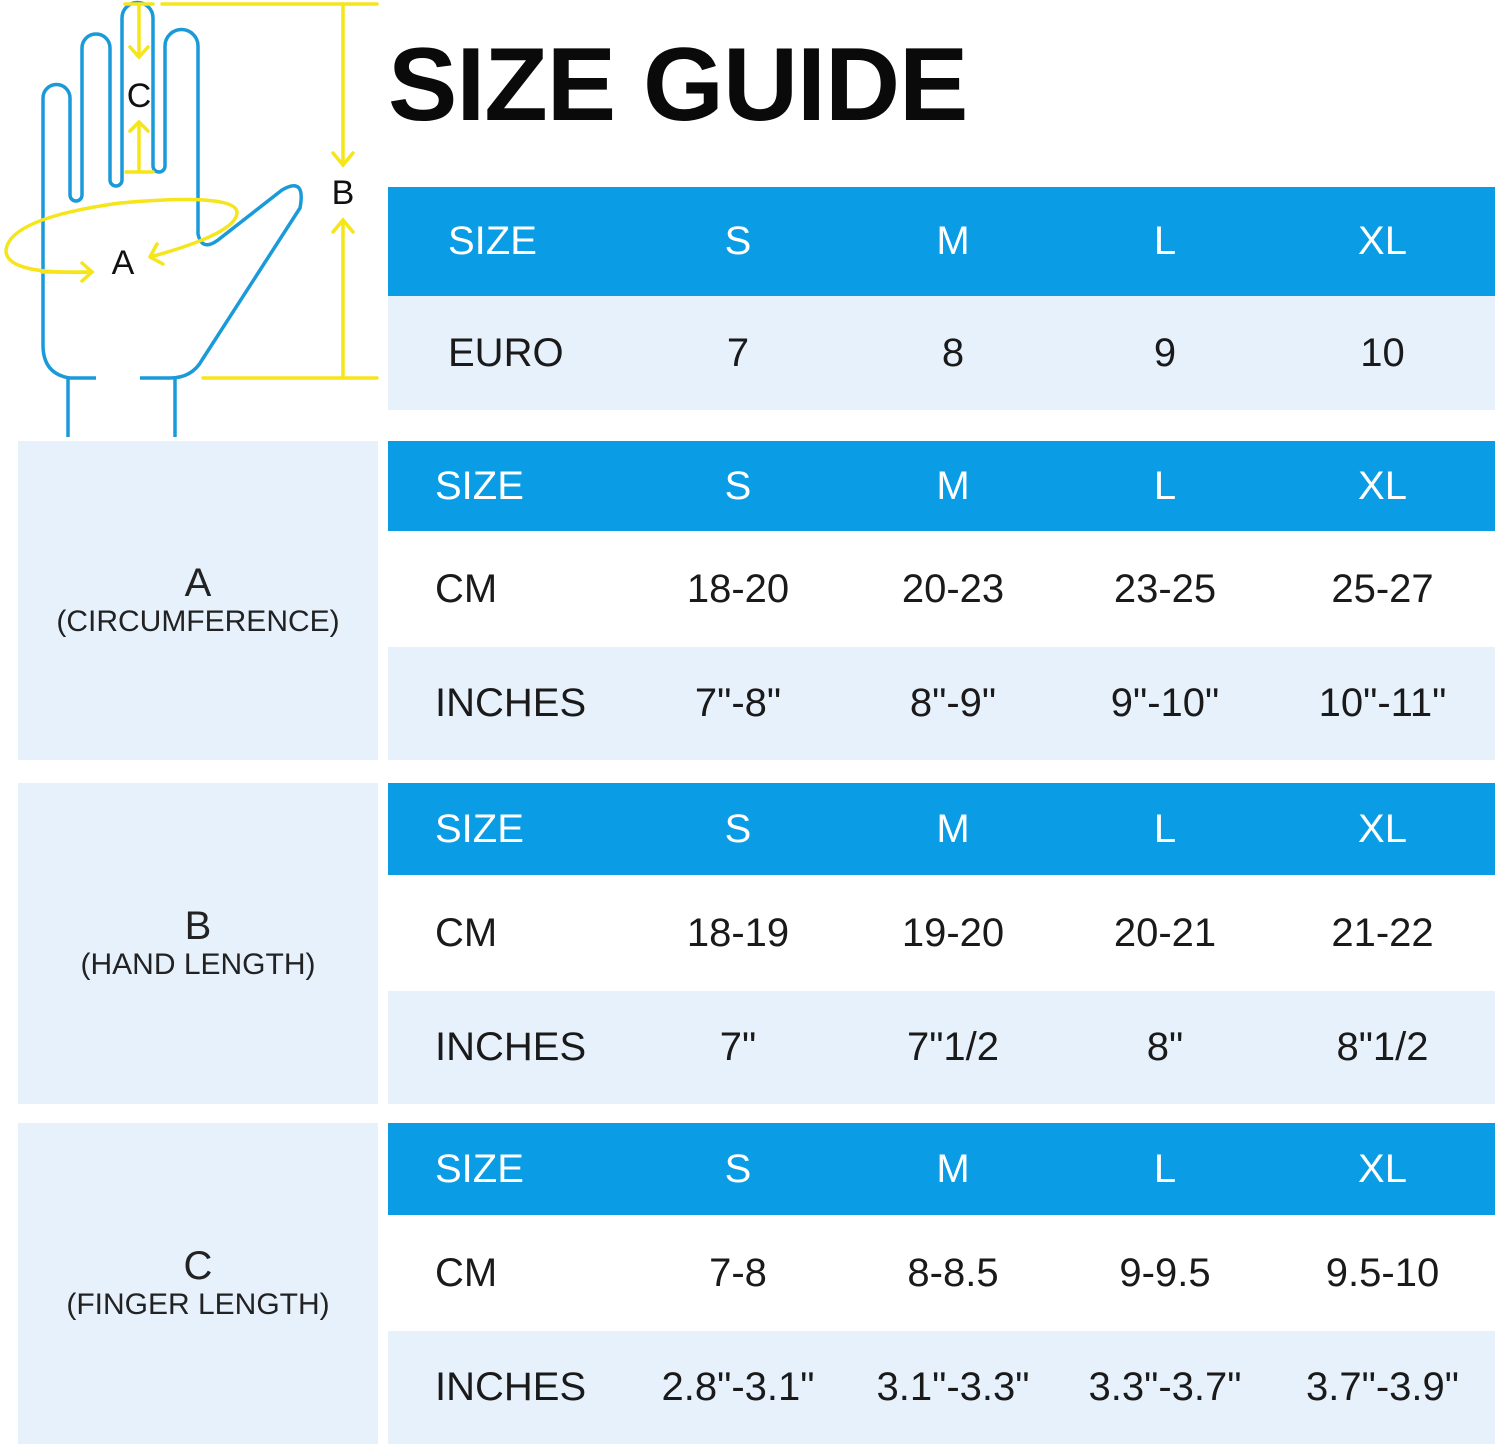 The image size is (1500, 1447). I want to click on cell: 7"1/2, so click(953, 1047).